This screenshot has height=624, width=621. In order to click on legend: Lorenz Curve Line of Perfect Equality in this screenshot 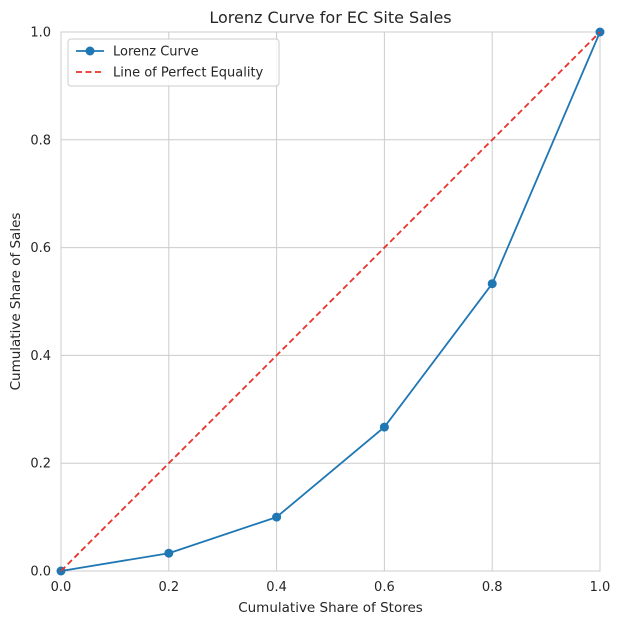, I will do `click(173, 62)`.